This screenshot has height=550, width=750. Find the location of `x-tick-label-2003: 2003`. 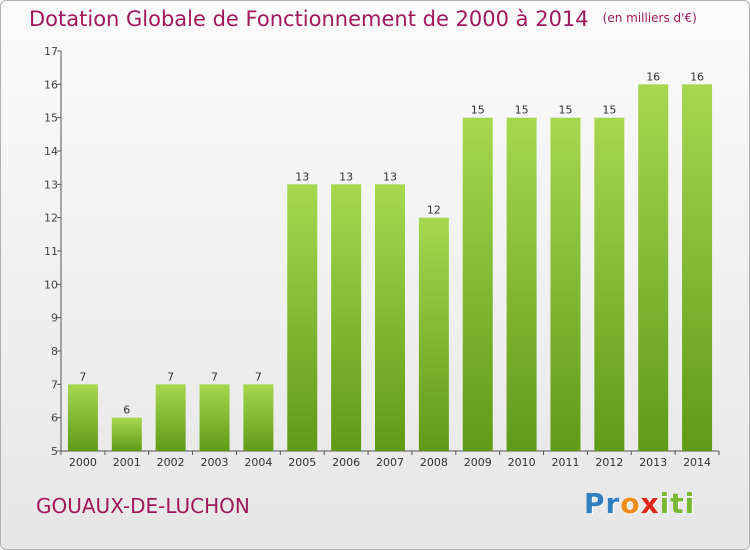

x-tick-label-2003: 2003 is located at coordinates (215, 462).